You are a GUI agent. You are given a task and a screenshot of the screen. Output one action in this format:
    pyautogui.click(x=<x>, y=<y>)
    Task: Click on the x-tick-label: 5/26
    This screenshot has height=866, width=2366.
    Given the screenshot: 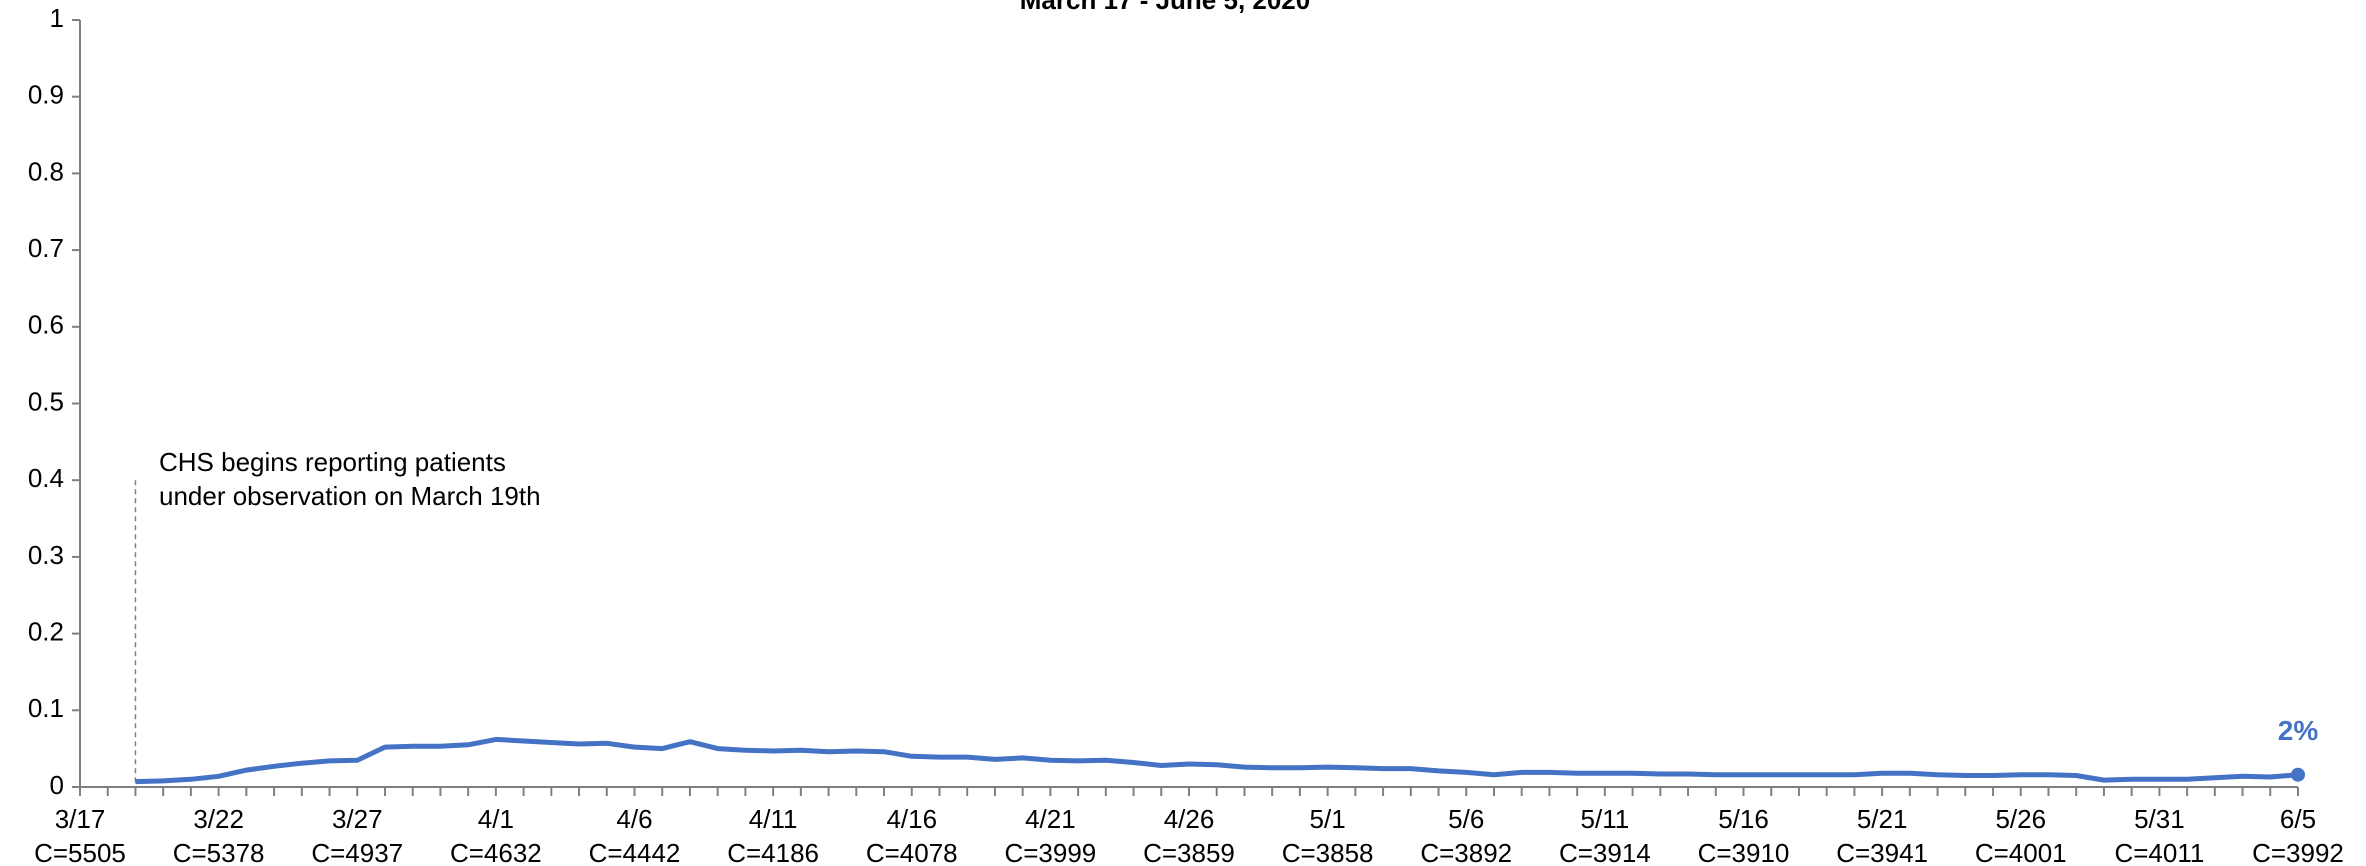 What is the action you would take?
    pyautogui.click(x=2020, y=819)
    